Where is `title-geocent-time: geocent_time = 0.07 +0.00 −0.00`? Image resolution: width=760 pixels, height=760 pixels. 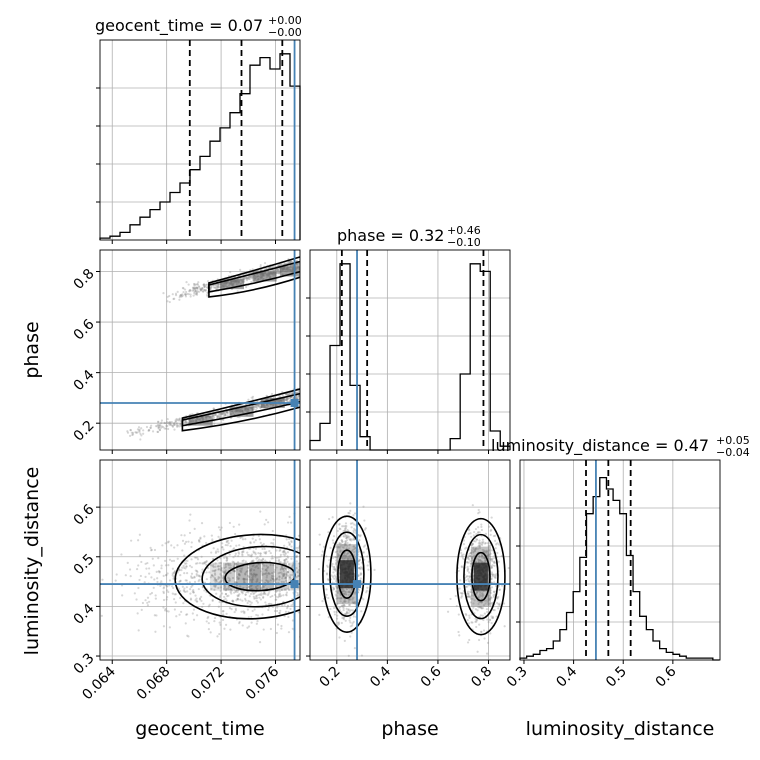
title-geocent-time: geocent_time = 0.07 +0.00 −0.00 is located at coordinates (198, 26).